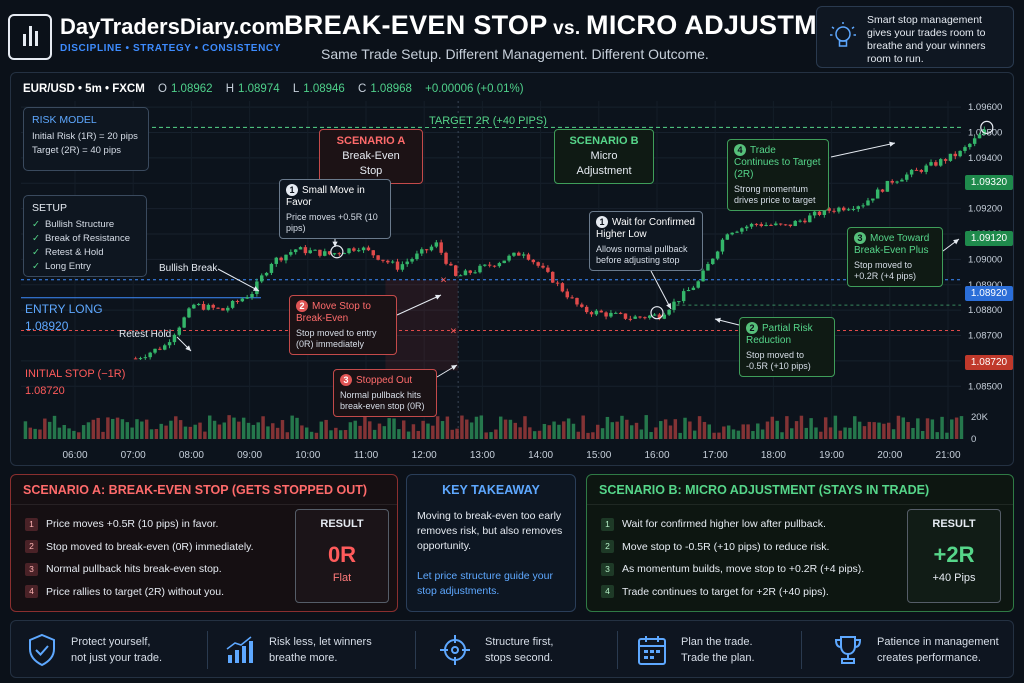 This screenshot has width=1024, height=683. Describe the element at coordinates (474, 89) in the screenshot. I see `change-value: +0.00006 (+0.01%)` at that location.